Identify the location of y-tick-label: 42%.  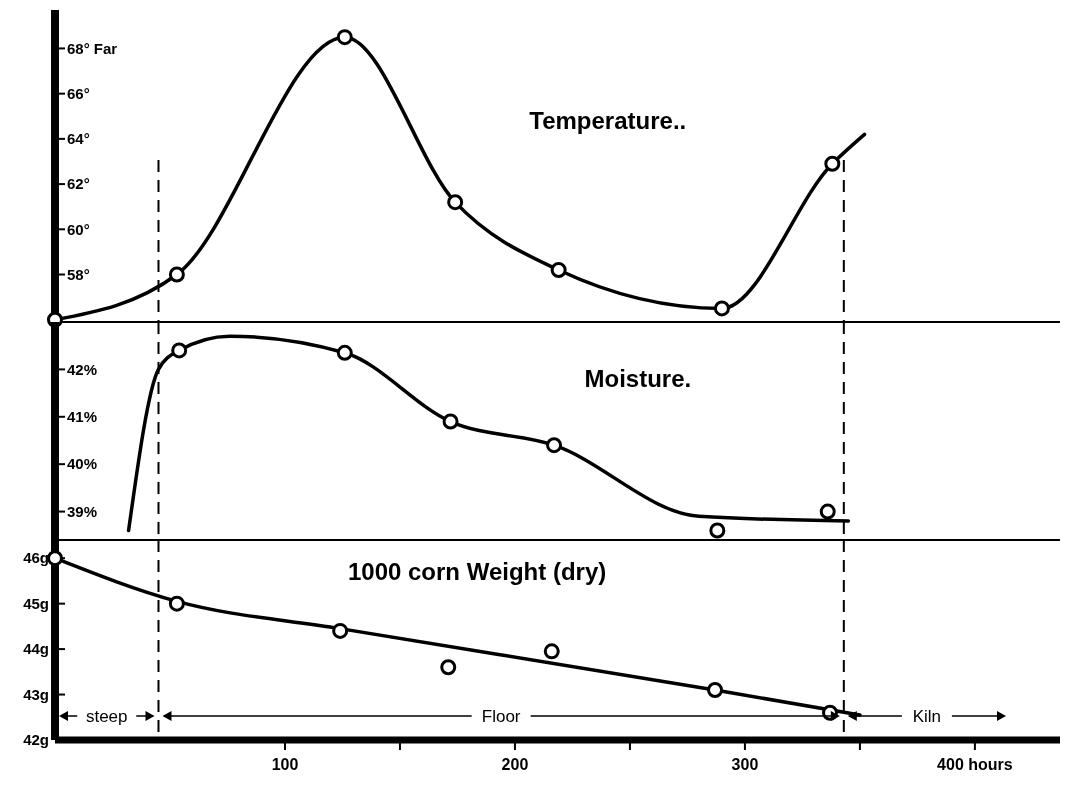
(82, 369).